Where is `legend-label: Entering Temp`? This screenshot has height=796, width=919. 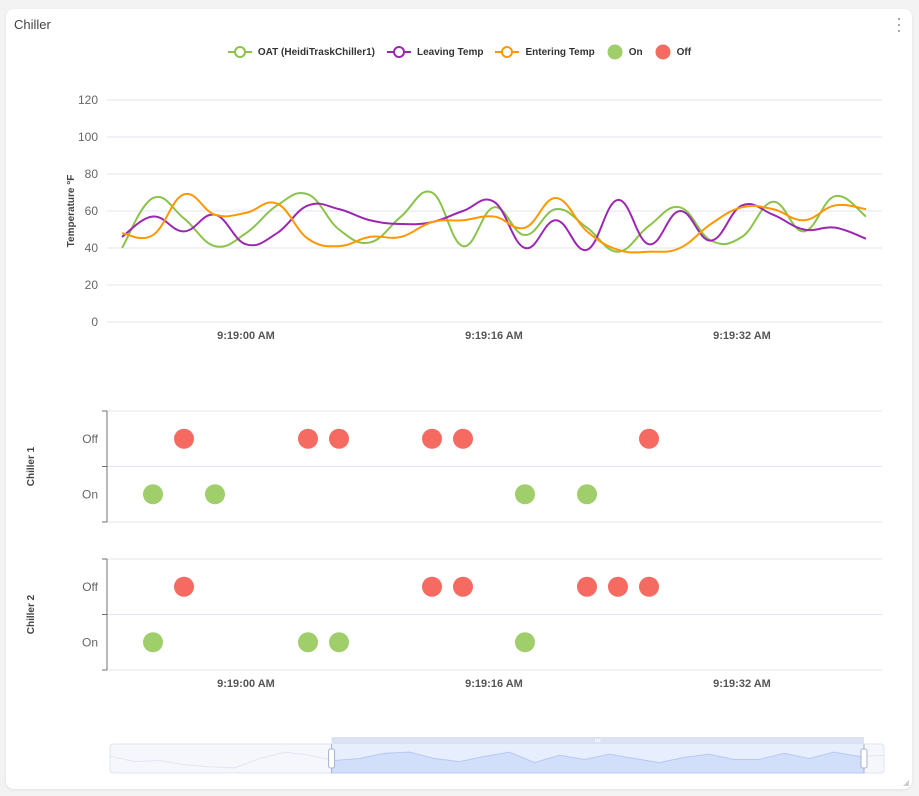
legend-label: Entering Temp is located at coordinates (560, 52).